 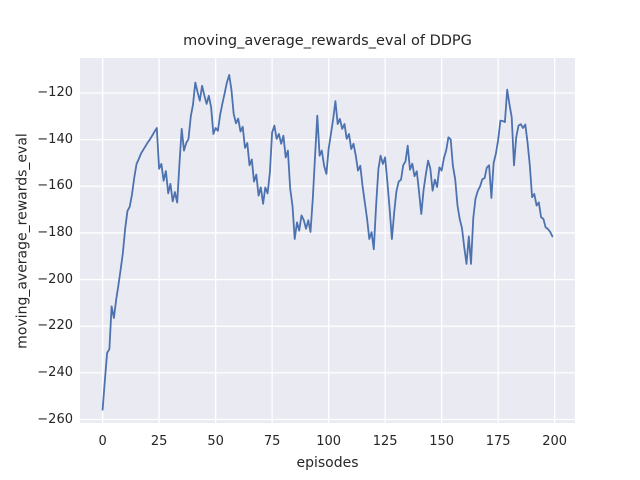 What do you see at coordinates (327, 463) in the screenshot?
I see `x-axis-label: episodes` at bounding box center [327, 463].